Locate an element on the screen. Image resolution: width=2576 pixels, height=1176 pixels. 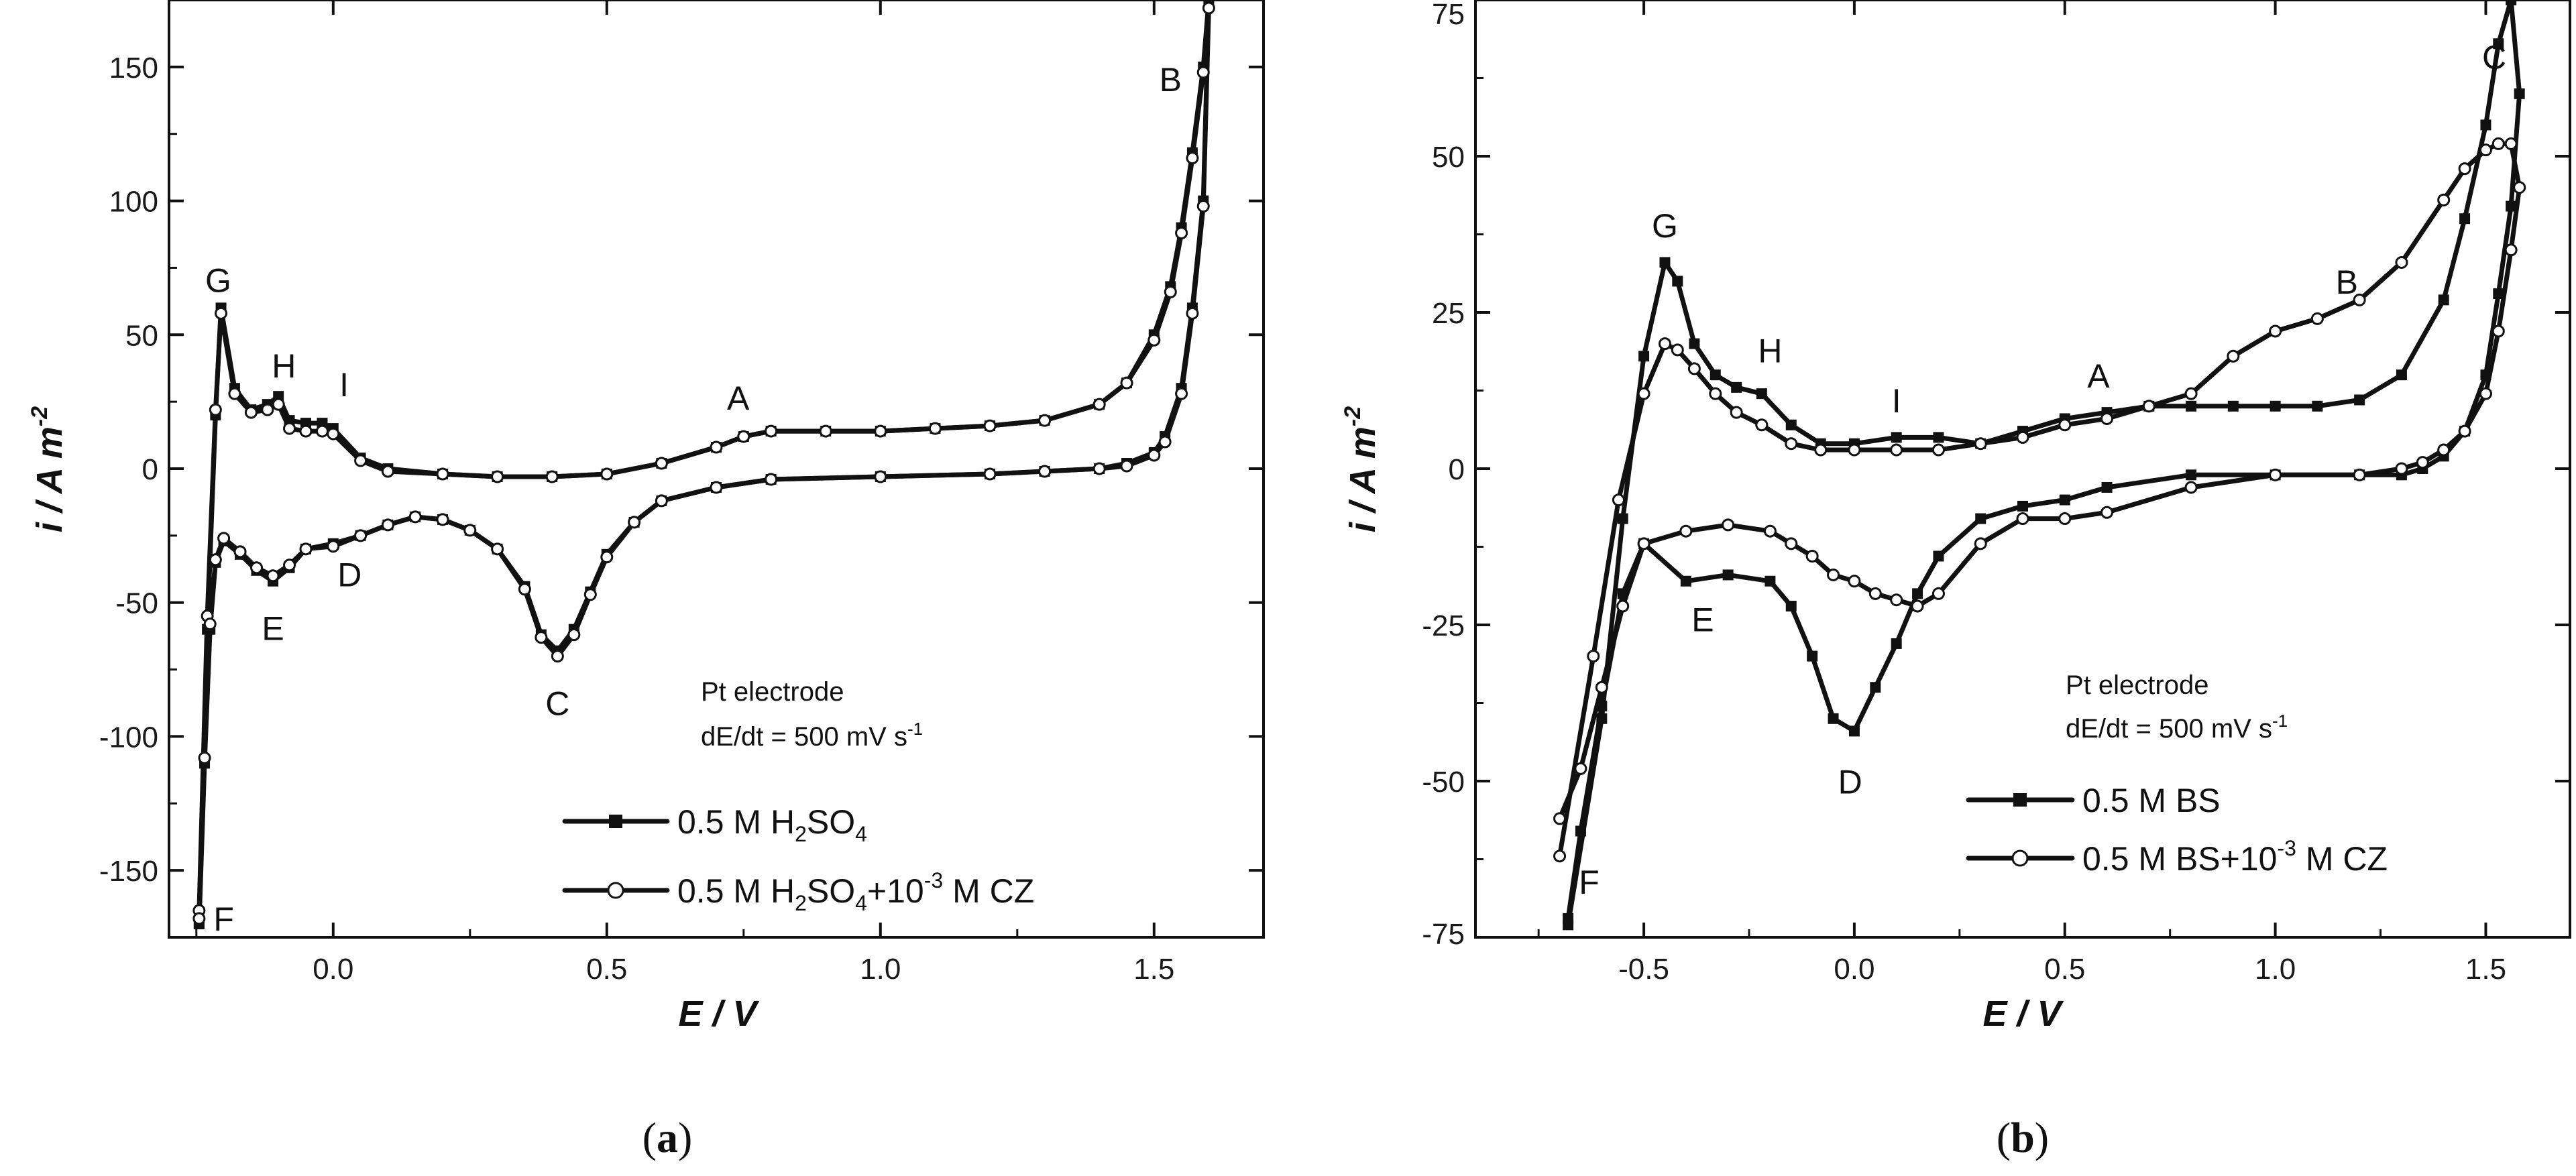
panel-b-note-electrode: Pt electrode is located at coordinates (2137, 685).